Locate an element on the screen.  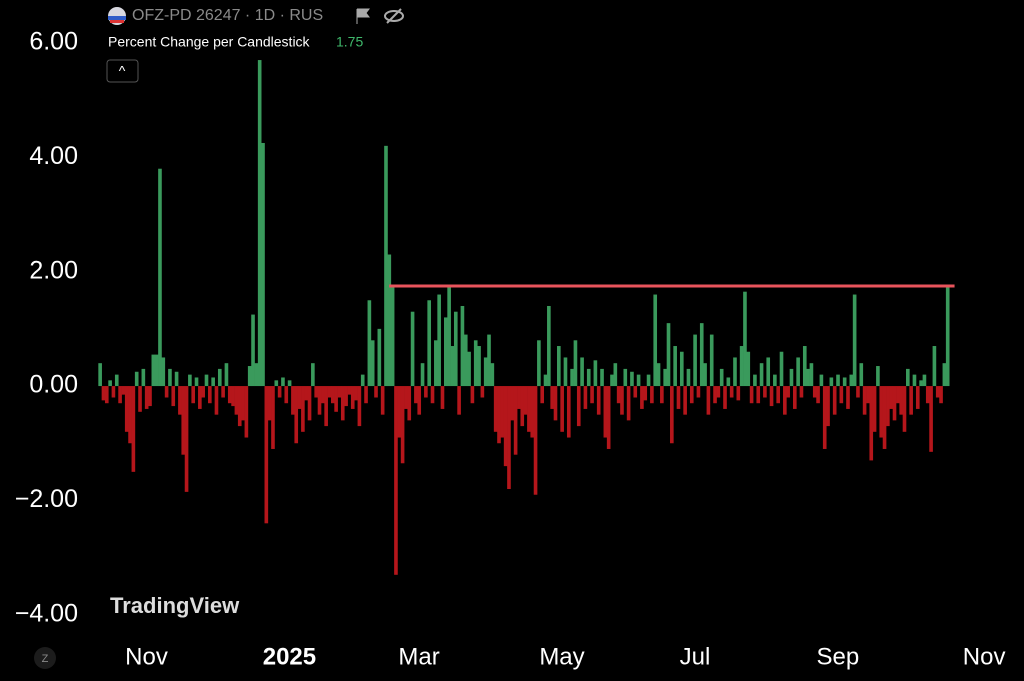
badge-label: Z is located at coordinates (45, 659).